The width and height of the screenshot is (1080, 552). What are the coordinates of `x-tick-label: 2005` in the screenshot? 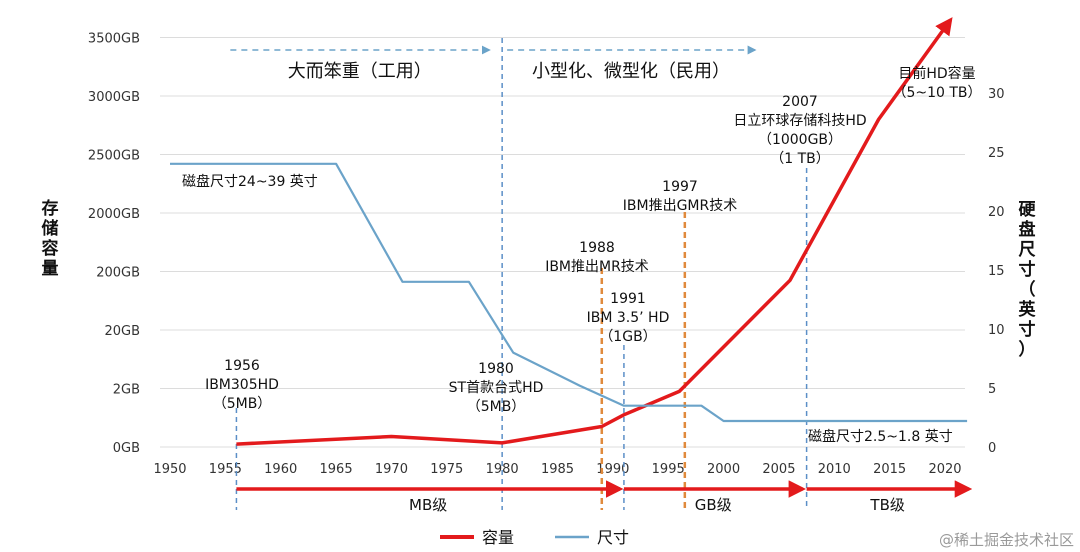 It's located at (778, 469).